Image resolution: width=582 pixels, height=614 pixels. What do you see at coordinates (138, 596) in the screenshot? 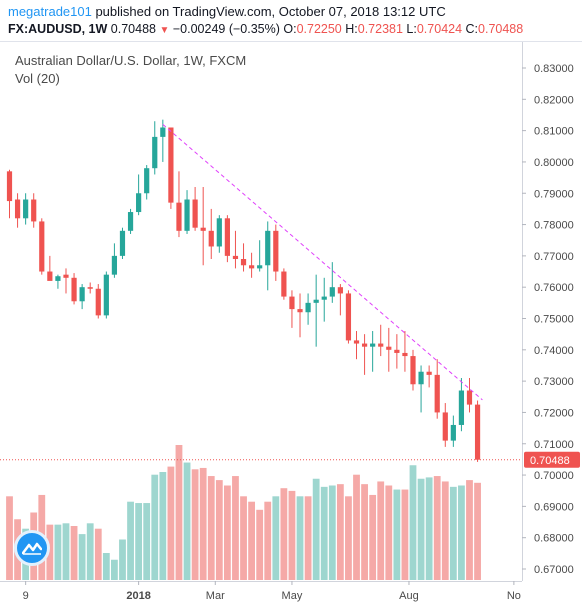
I see `x-tick-label: 2018` at bounding box center [138, 596].